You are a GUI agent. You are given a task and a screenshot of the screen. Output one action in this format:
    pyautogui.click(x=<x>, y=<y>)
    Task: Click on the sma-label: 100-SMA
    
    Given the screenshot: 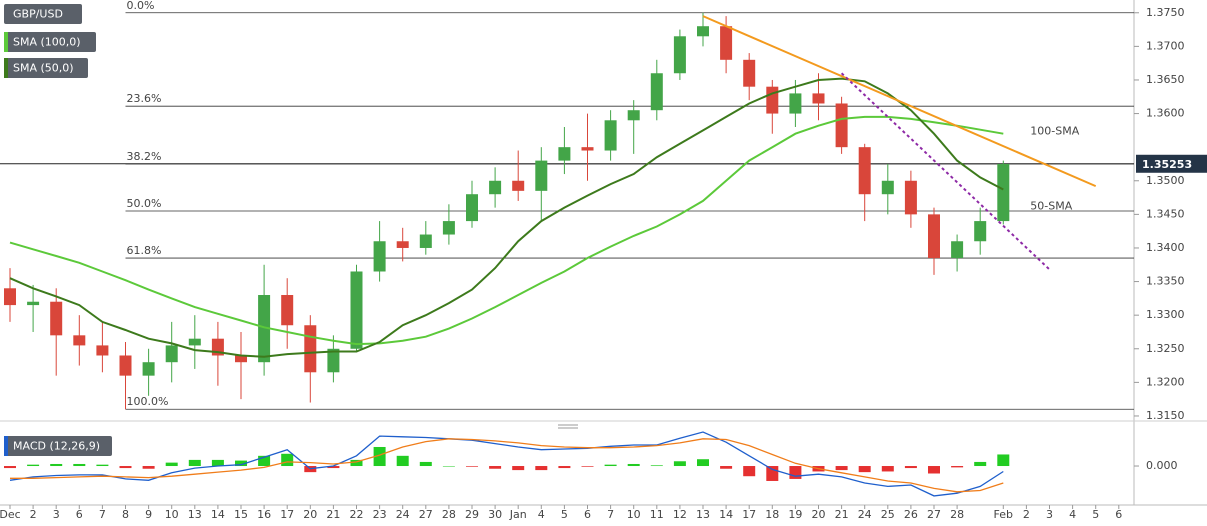 What is the action you would take?
    pyautogui.click(x=1054, y=131)
    